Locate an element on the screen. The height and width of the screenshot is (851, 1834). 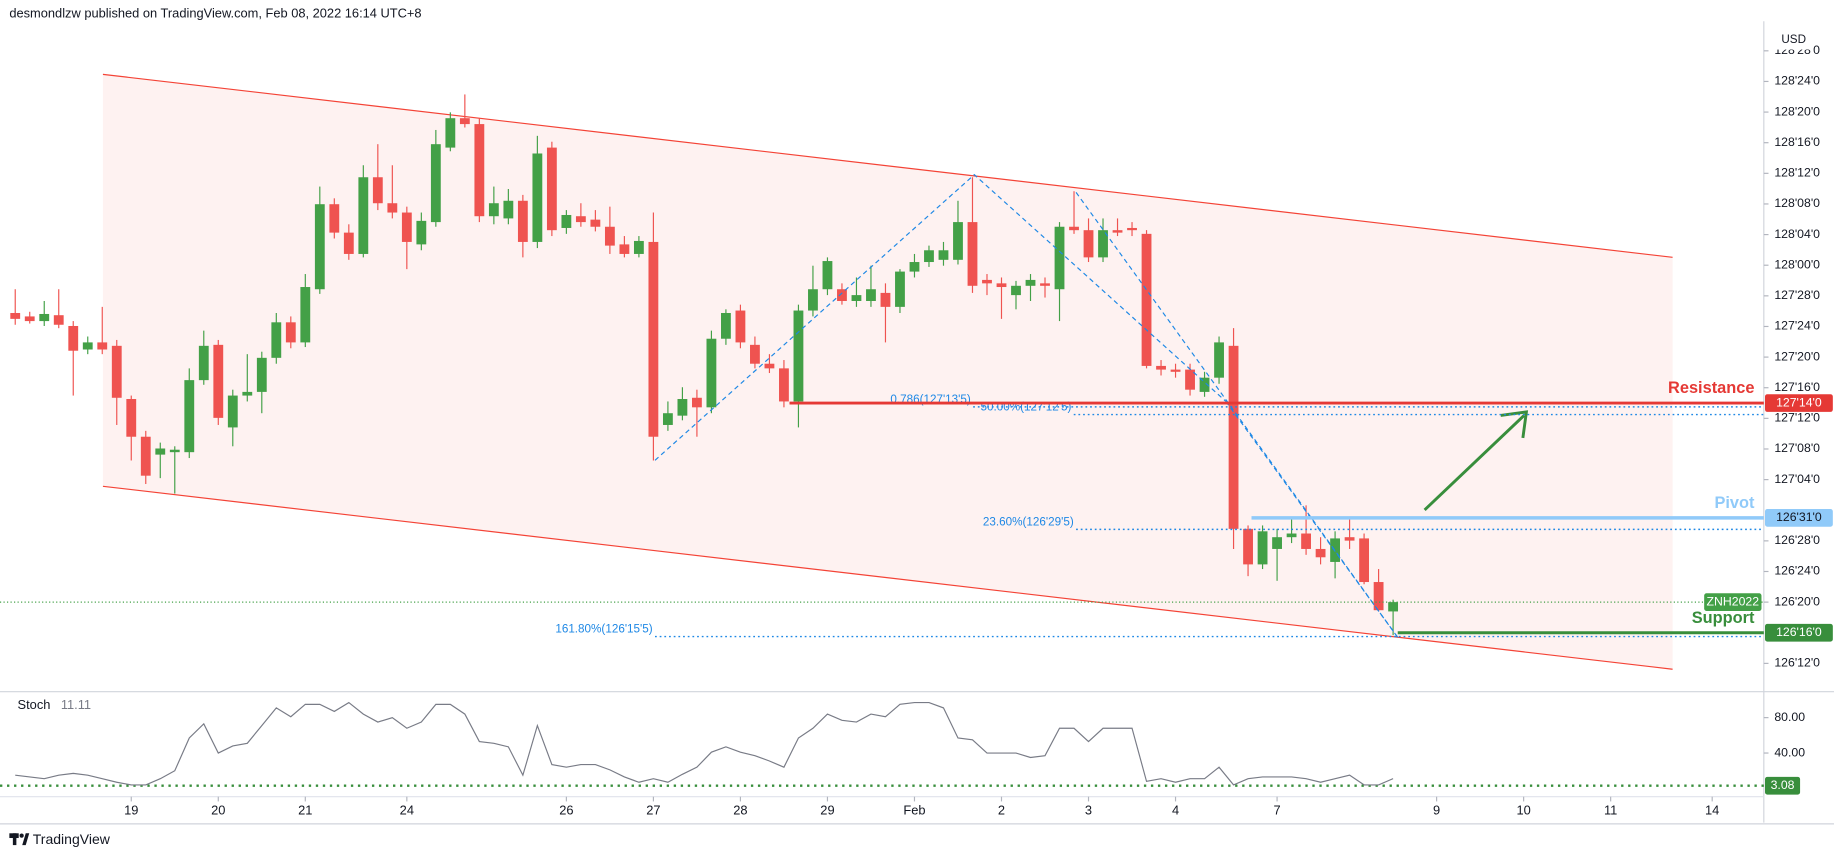
y-tick-label: 127'04'0 is located at coordinates (1797, 479).